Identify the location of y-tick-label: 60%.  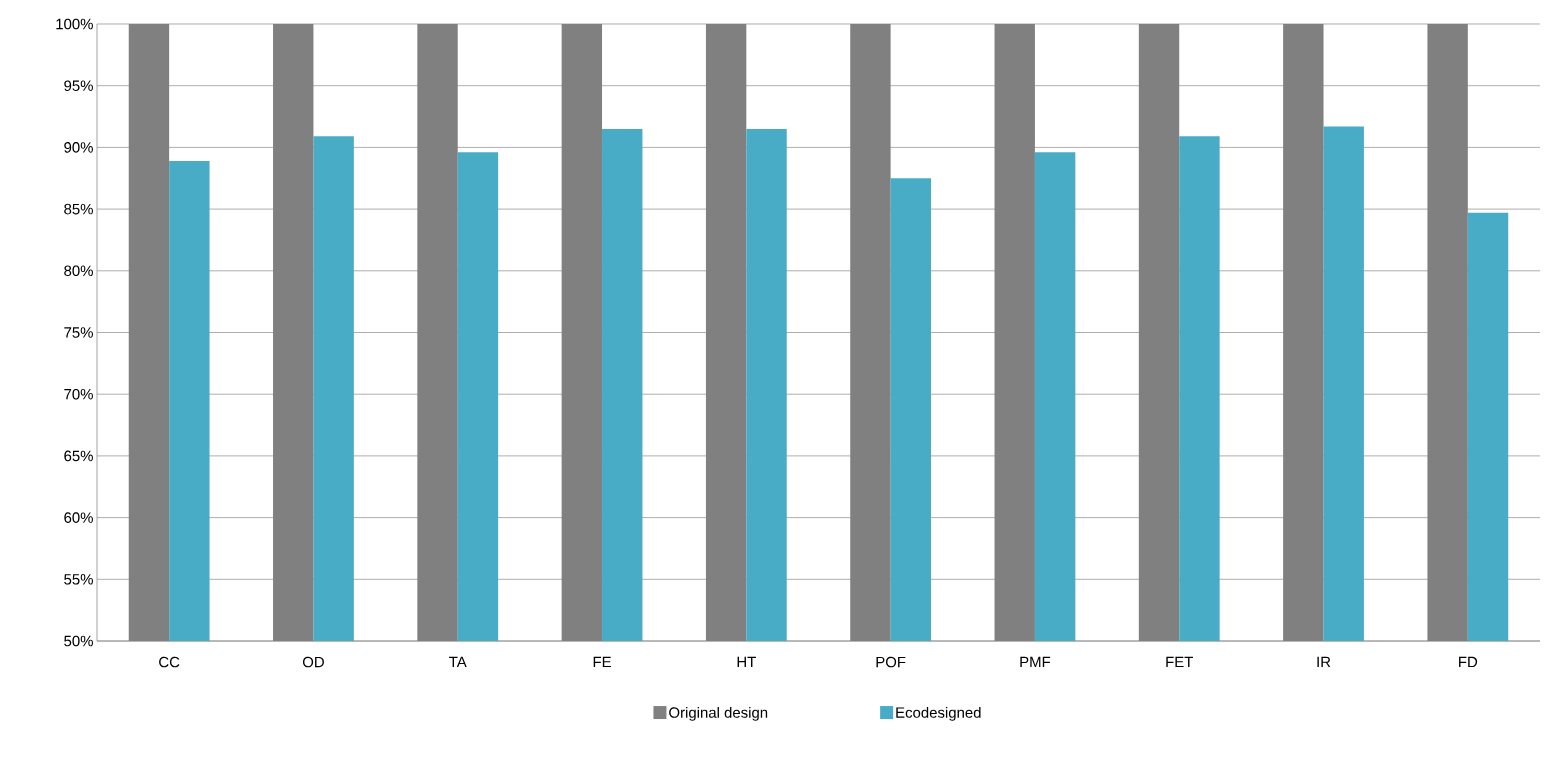
(78, 517).